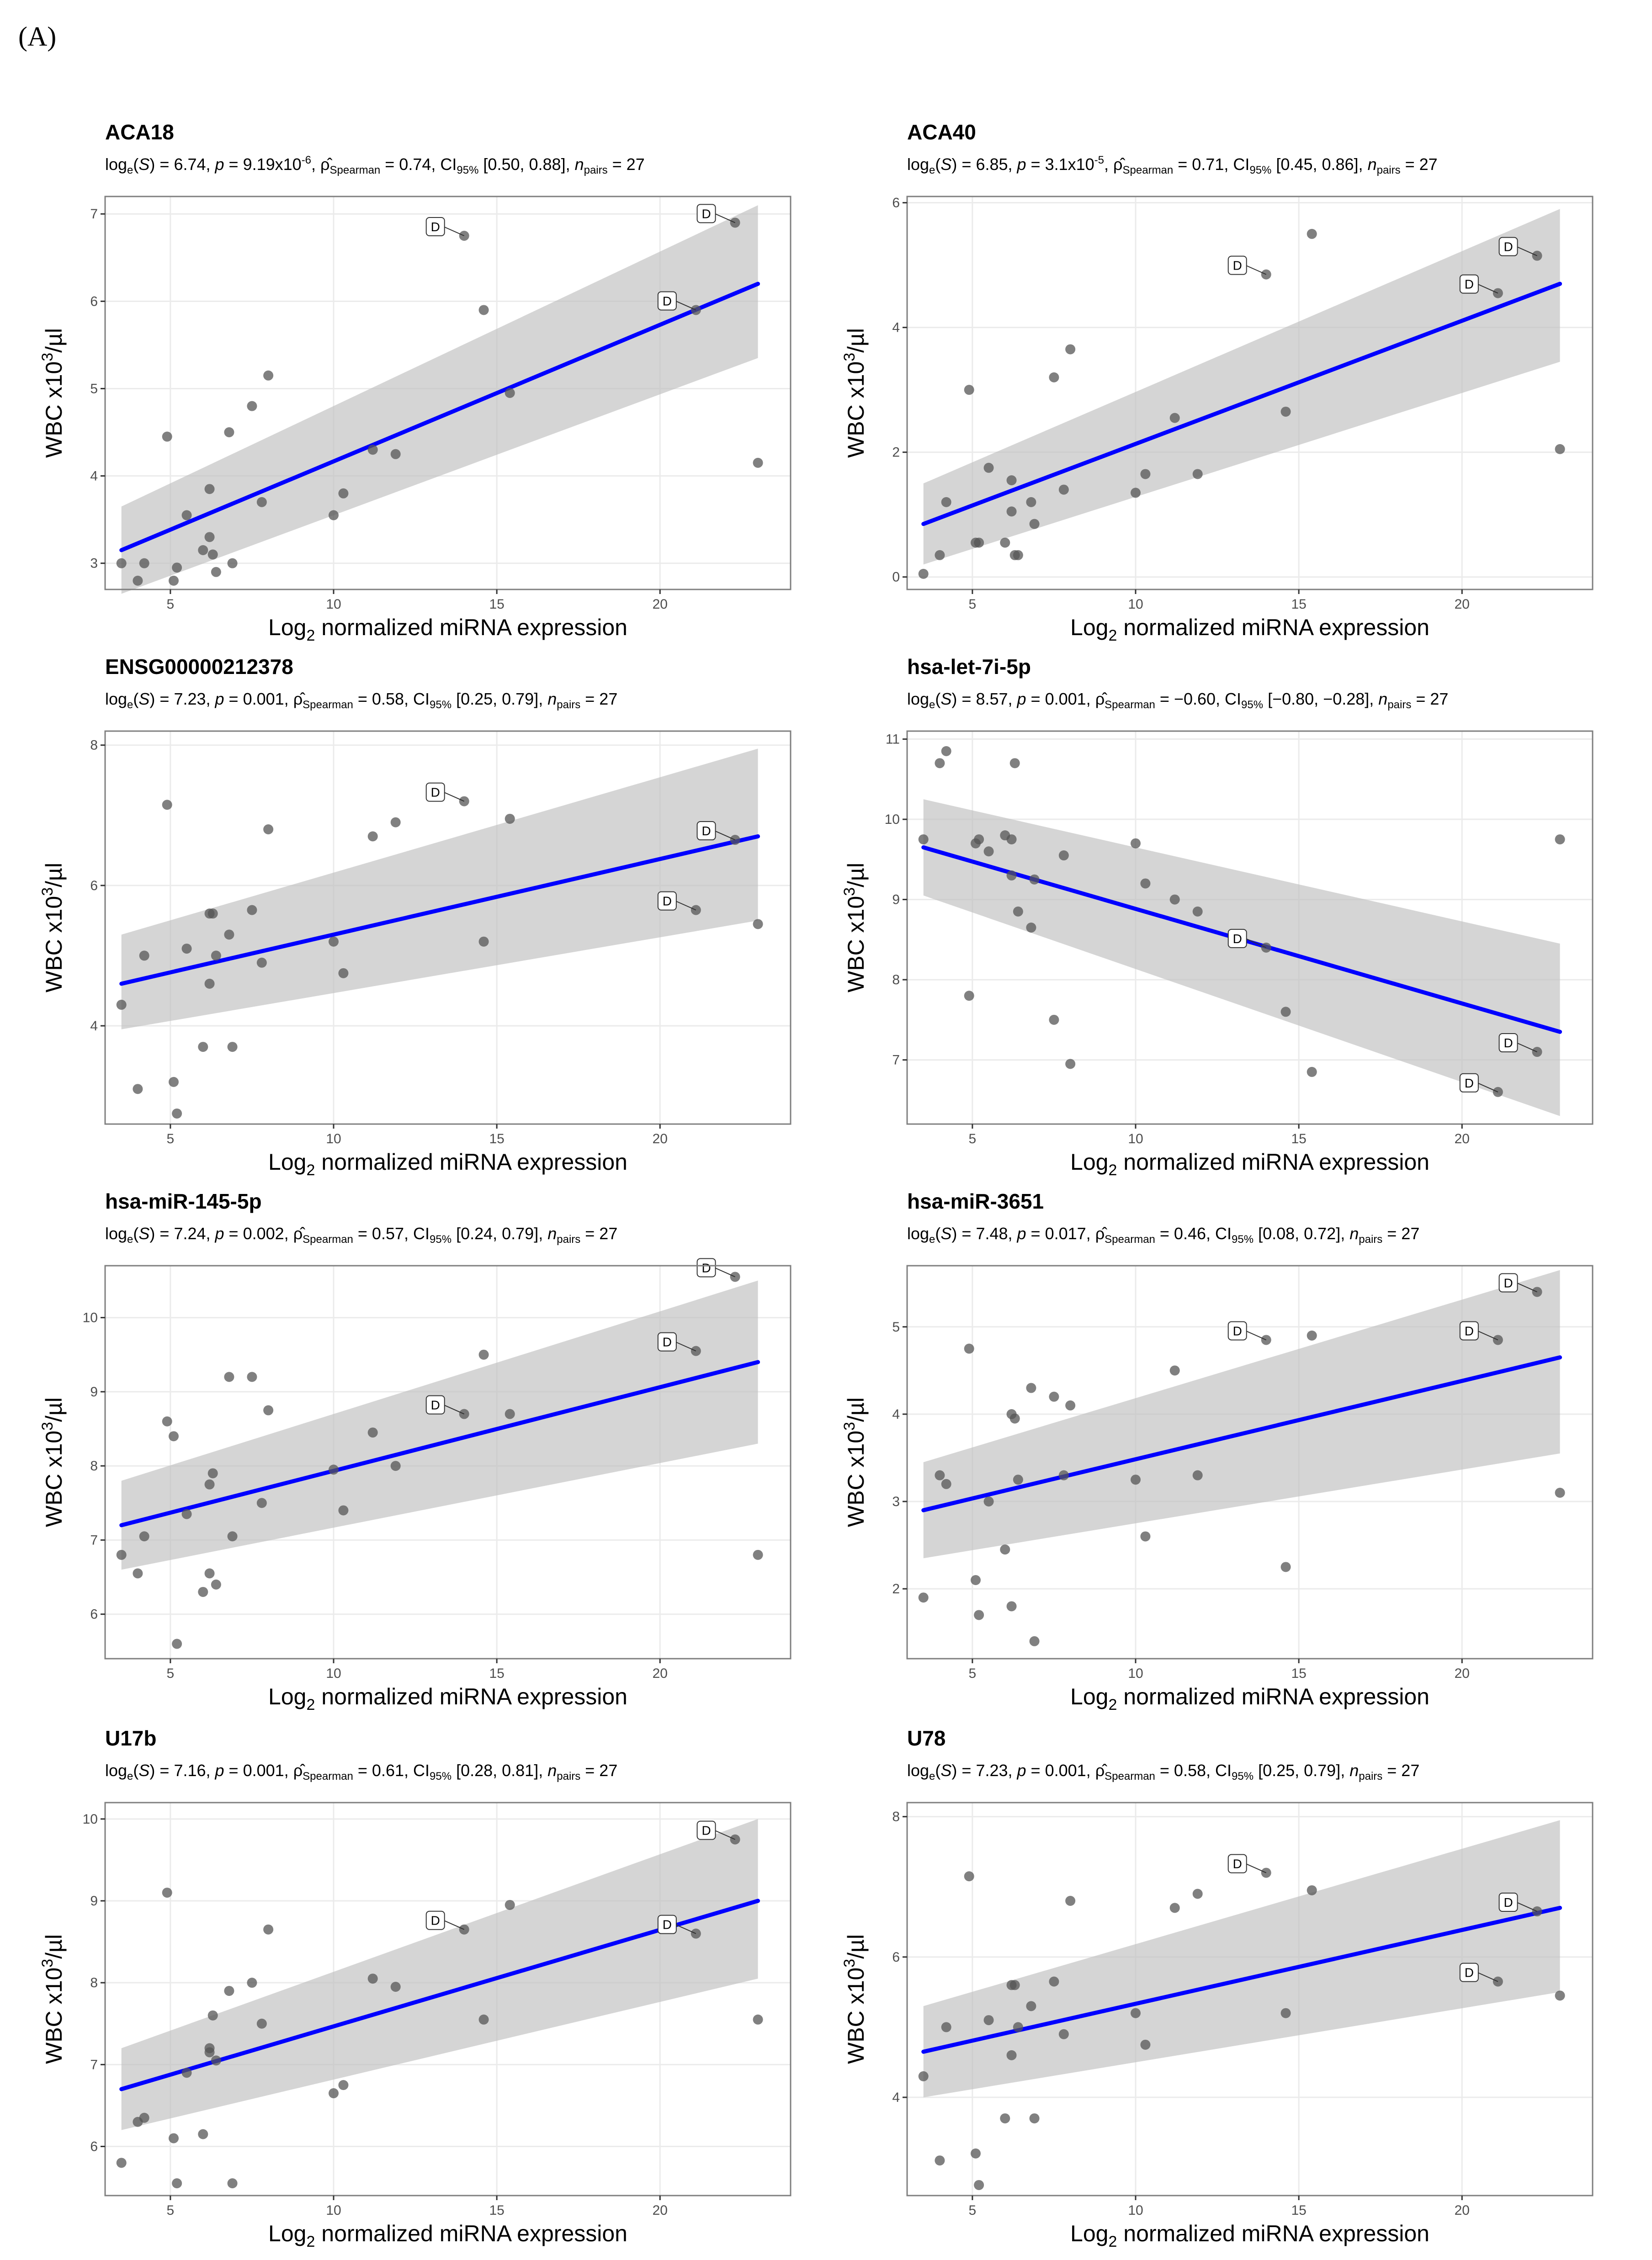 Image resolution: width=1652 pixels, height=2260 pixels. Describe the element at coordinates (439, 910) in the screenshot. I see `regression-line` at that location.